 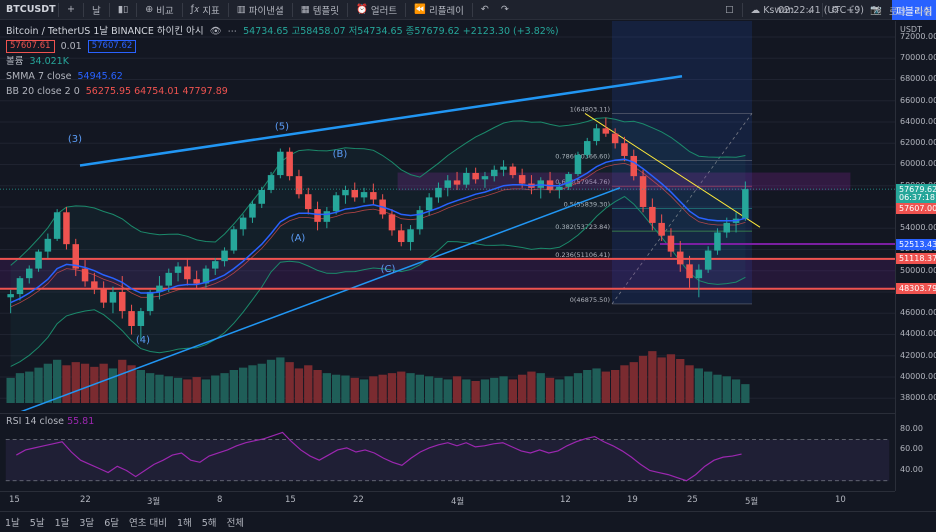 What do you see at coordinates (37, 523) in the screenshot?
I see `range-button: 5날` at bounding box center [37, 523].